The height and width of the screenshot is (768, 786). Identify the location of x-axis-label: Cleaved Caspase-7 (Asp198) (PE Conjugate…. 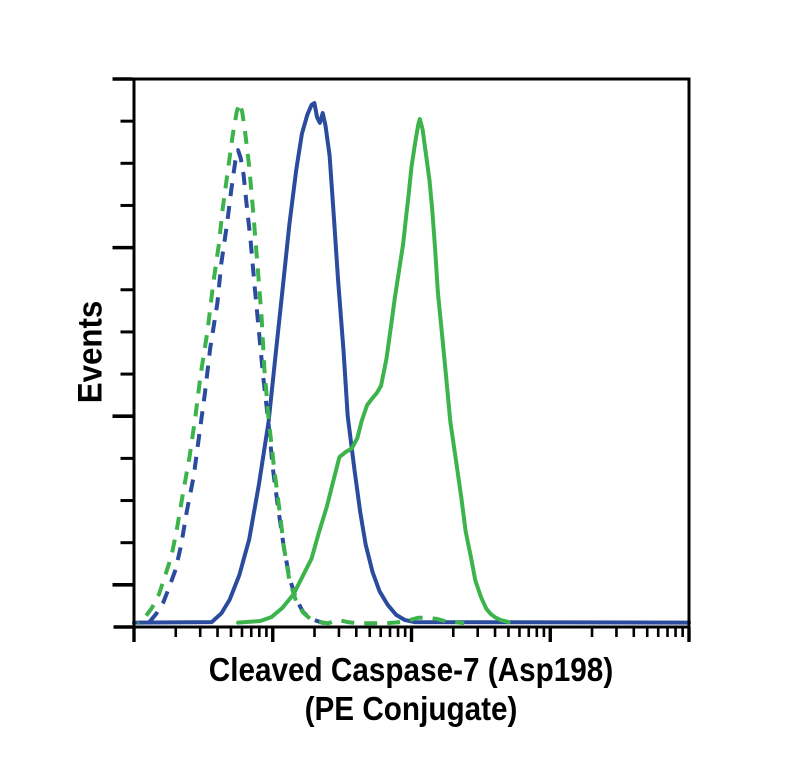
(411, 689).